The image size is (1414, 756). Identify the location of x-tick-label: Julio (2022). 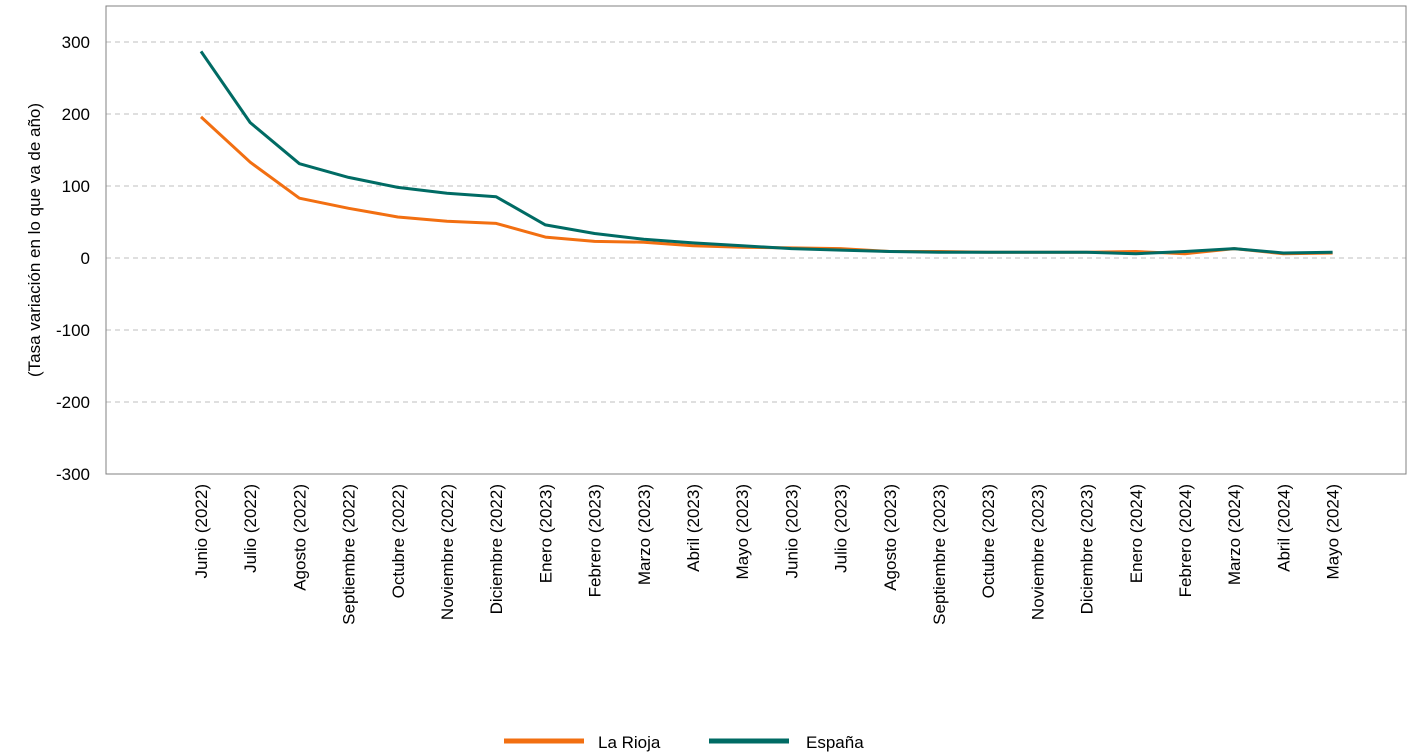
(250, 528).